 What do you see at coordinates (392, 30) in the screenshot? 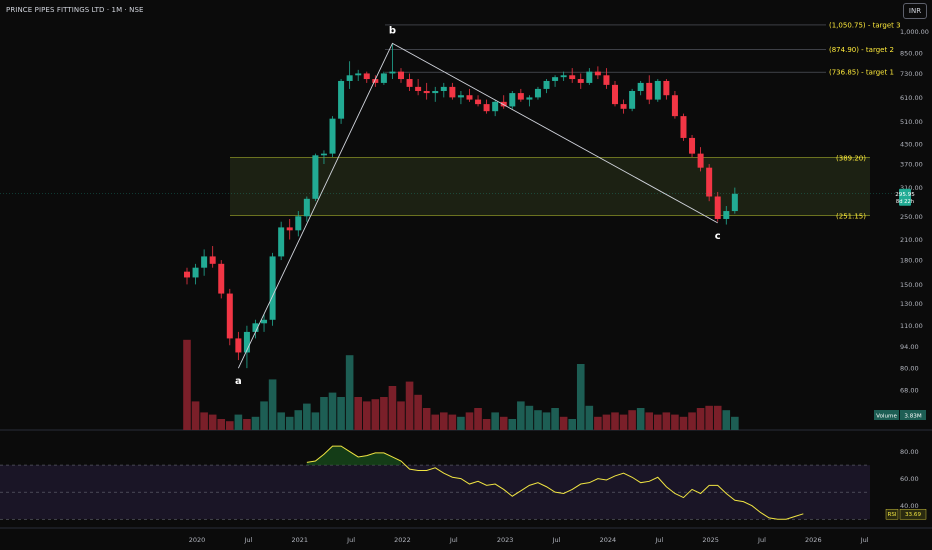
I see `wave-label-b: b` at bounding box center [392, 30].